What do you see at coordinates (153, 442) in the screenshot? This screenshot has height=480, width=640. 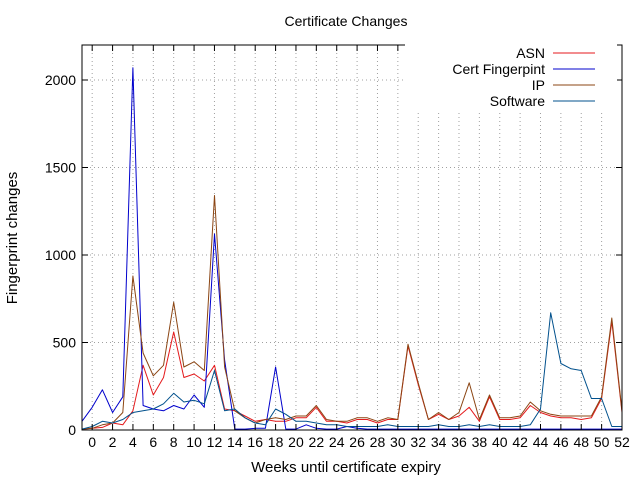 I see `x-tick-label: 6` at bounding box center [153, 442].